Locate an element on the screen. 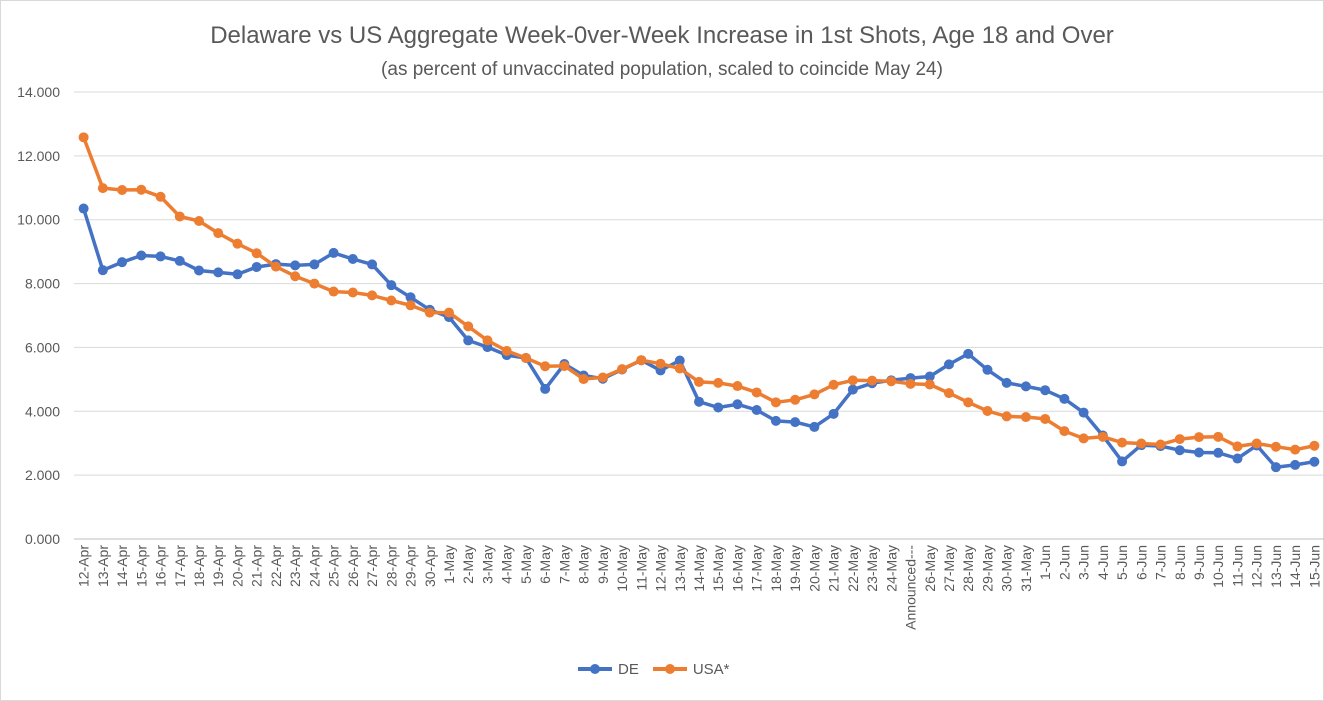 The height and width of the screenshot is (701, 1324). x-tick-label: 28-Apr is located at coordinates (391, 566).